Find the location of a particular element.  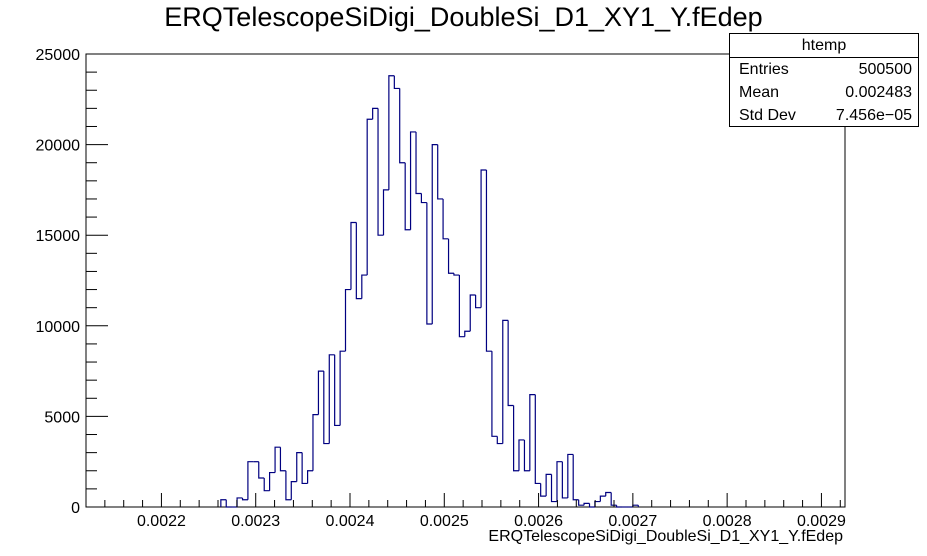

stats-box-name: htemp is located at coordinates (824, 46).